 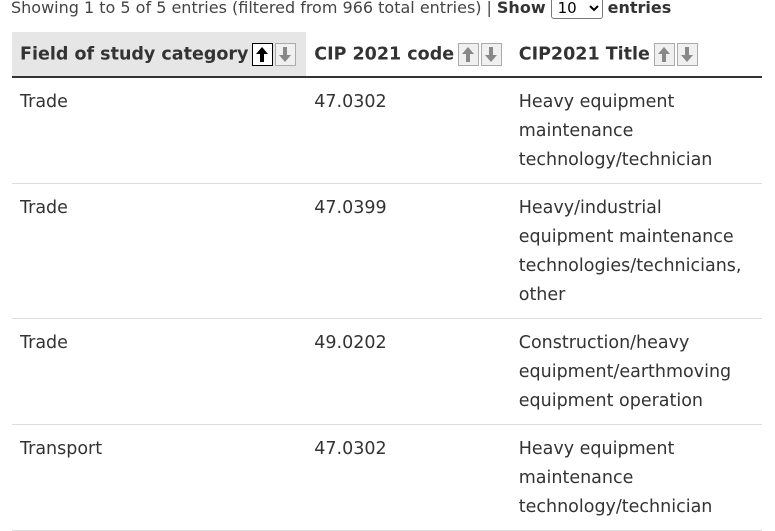 I want to click on entries-label: entries, so click(x=639, y=8).